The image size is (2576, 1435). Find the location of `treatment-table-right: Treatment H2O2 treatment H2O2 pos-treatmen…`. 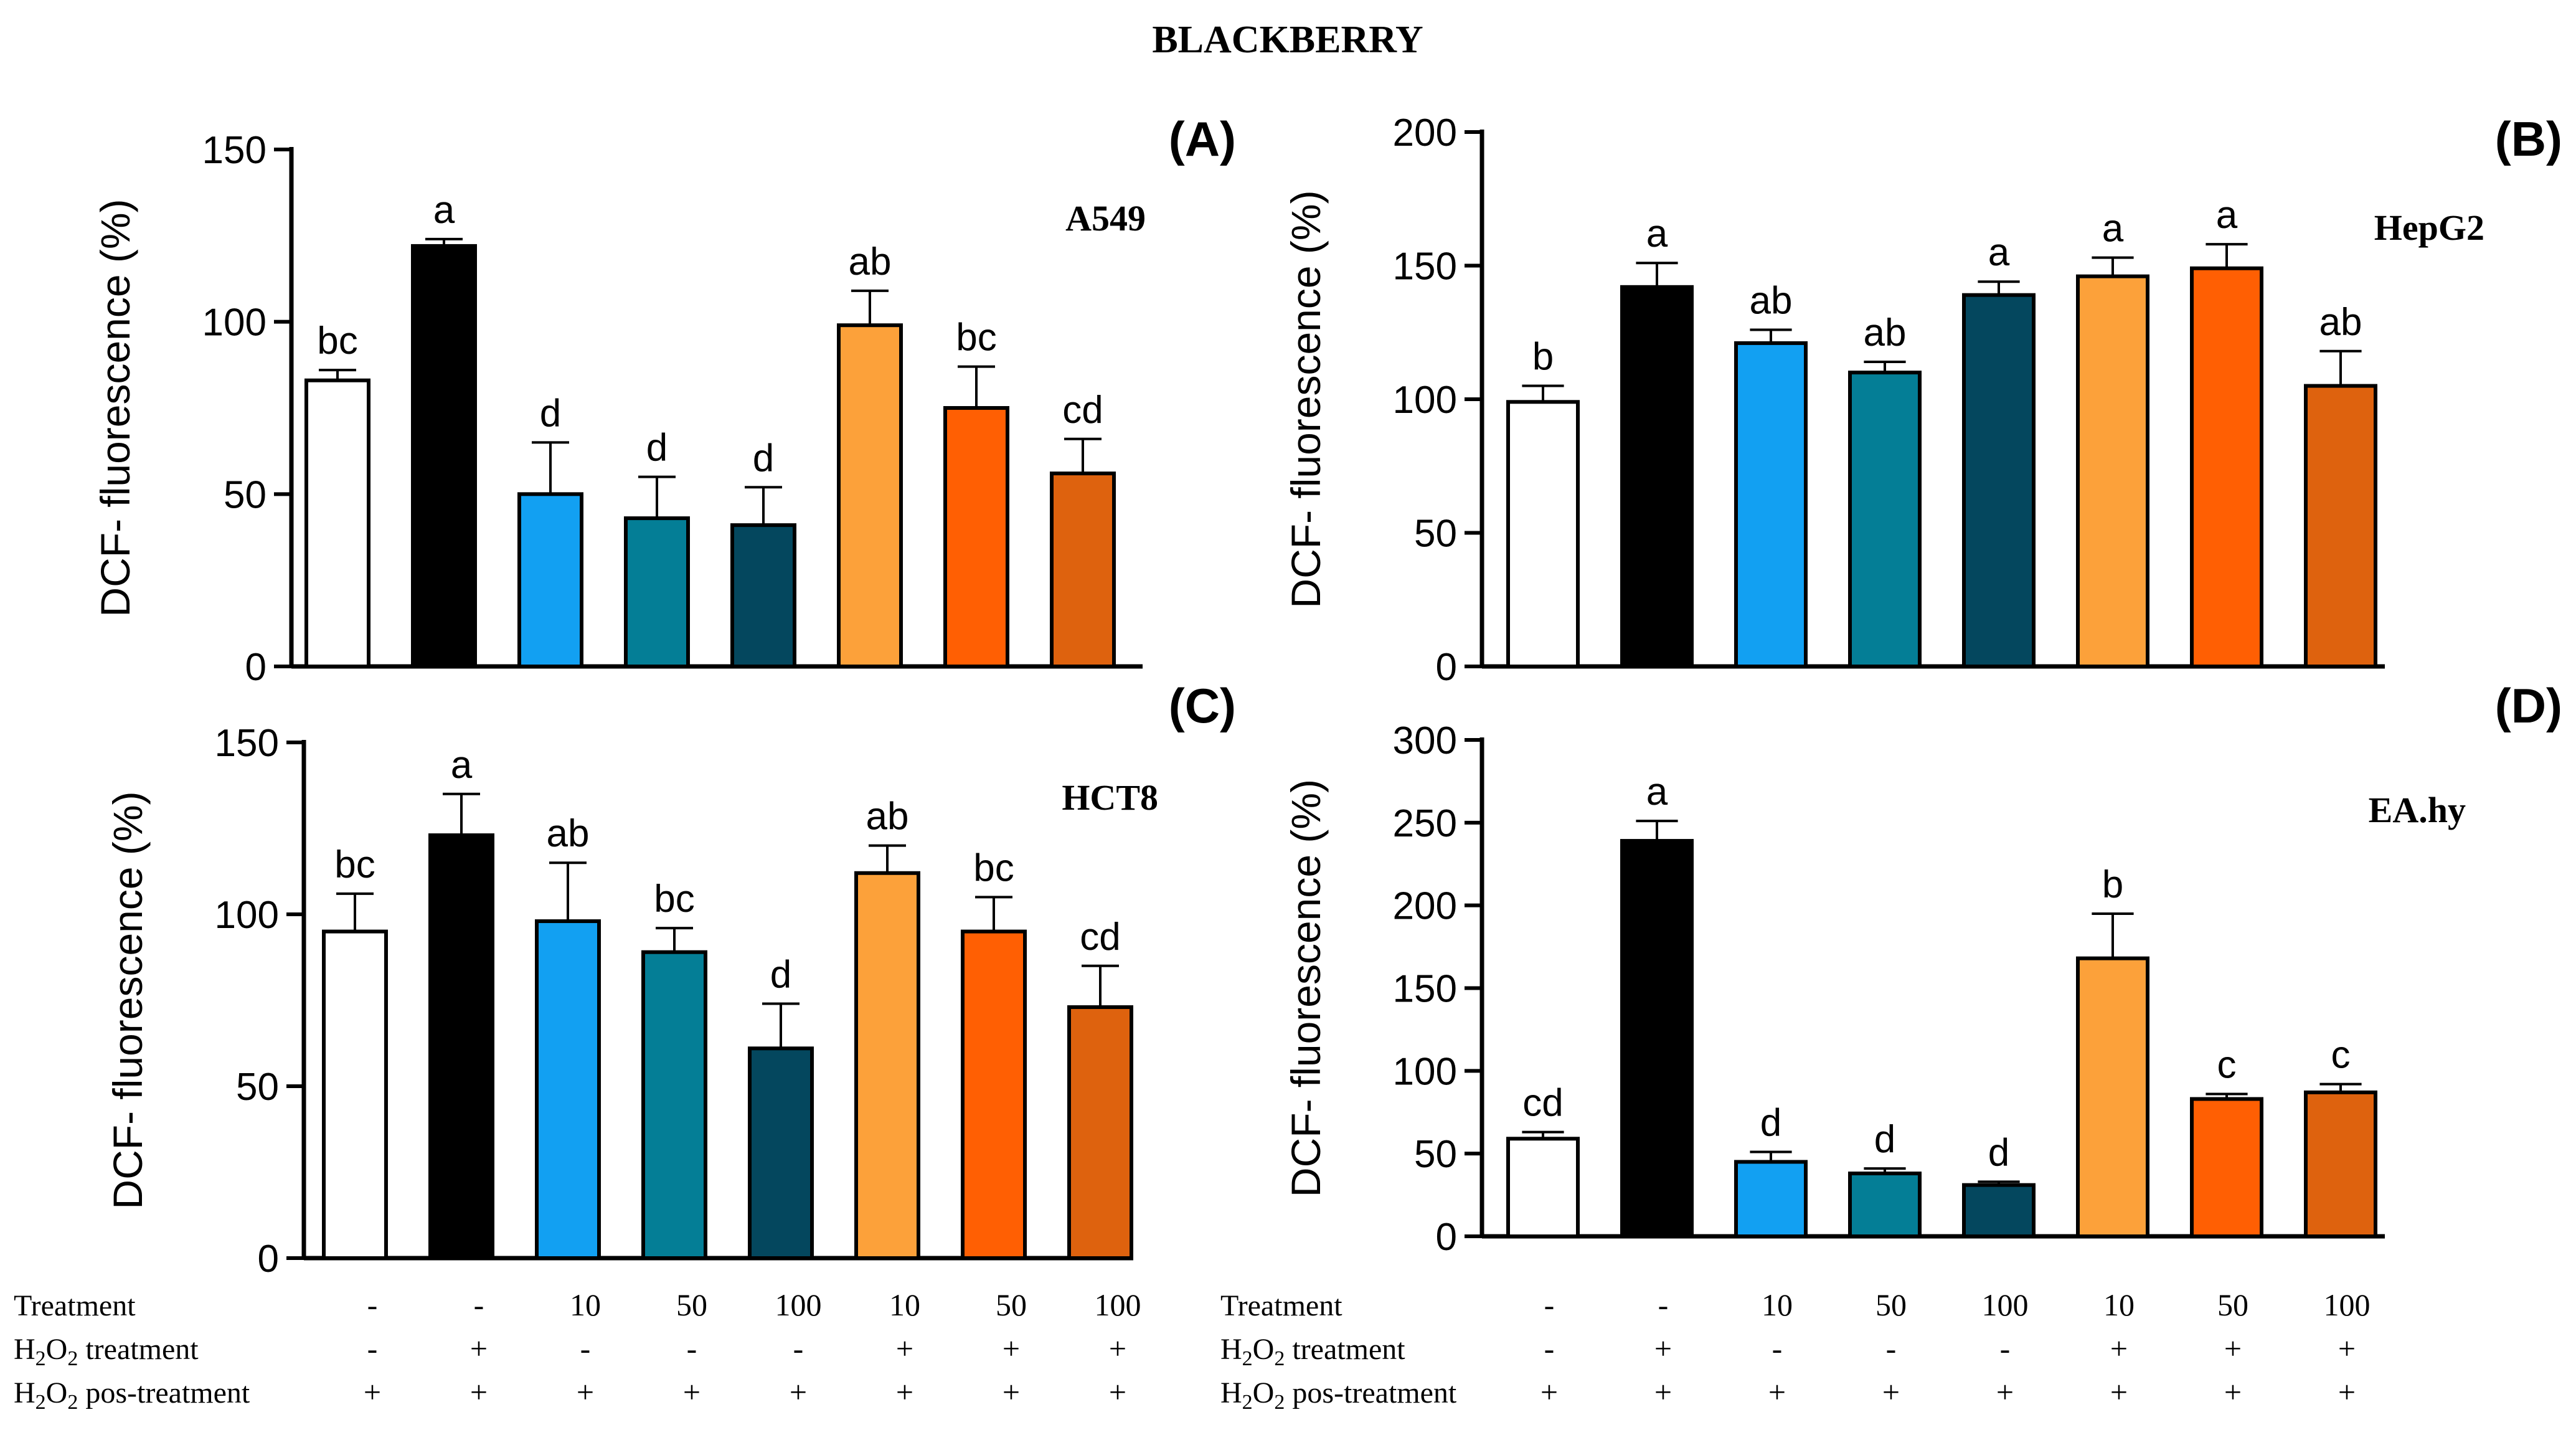

treatment-table-right: Treatment H2O2 treatment H2O2 pos-treatmen… is located at coordinates (1796, 1350).